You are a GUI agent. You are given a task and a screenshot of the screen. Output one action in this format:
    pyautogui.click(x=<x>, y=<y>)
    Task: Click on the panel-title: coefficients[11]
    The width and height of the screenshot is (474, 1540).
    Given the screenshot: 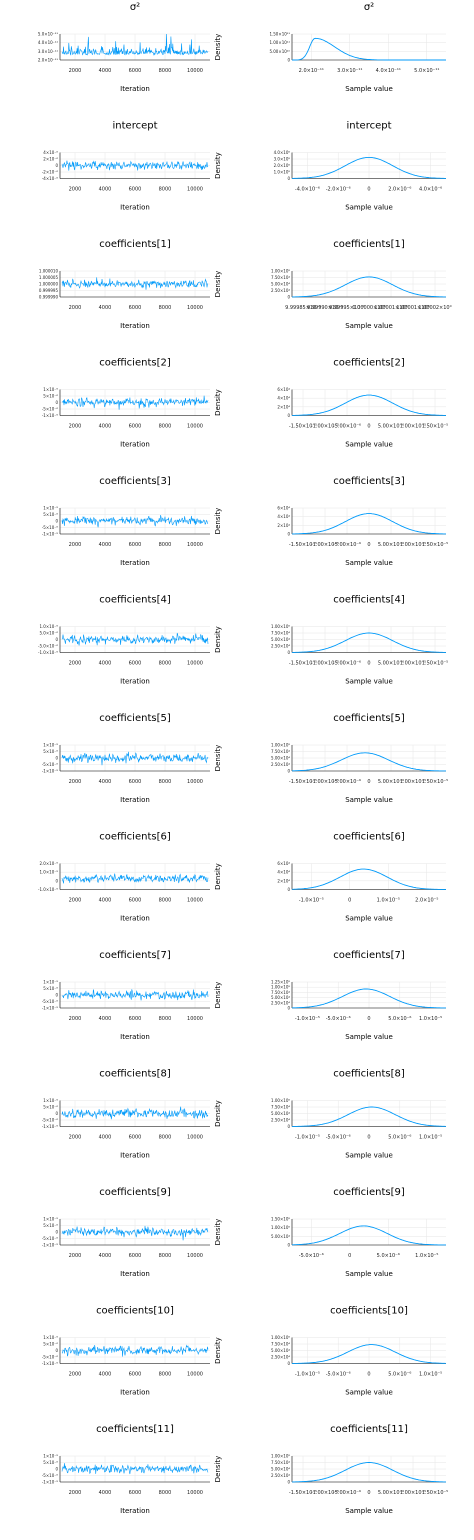 What is the action you would take?
    pyautogui.click(x=369, y=1429)
    